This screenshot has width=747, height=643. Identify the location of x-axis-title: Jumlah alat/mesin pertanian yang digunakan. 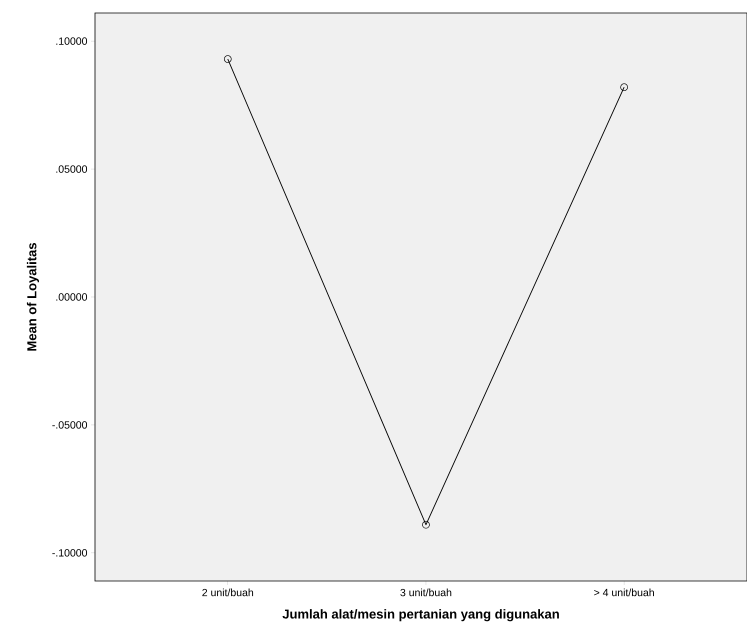
(420, 615).